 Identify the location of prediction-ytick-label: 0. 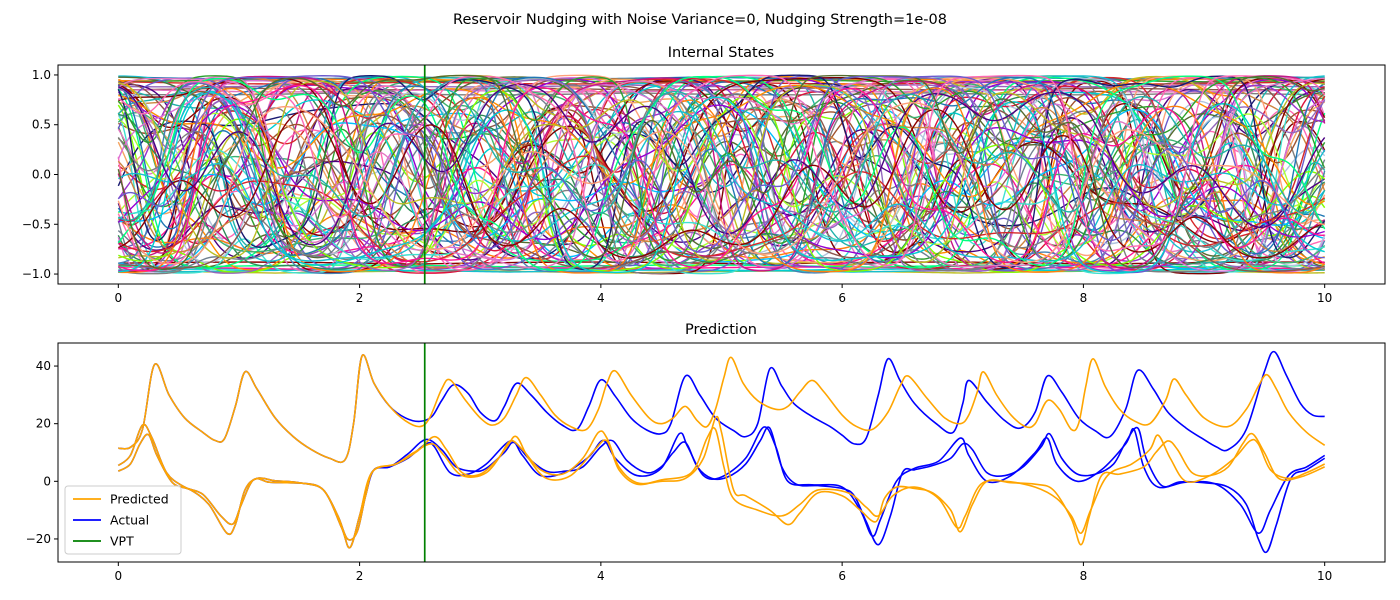
(47, 481).